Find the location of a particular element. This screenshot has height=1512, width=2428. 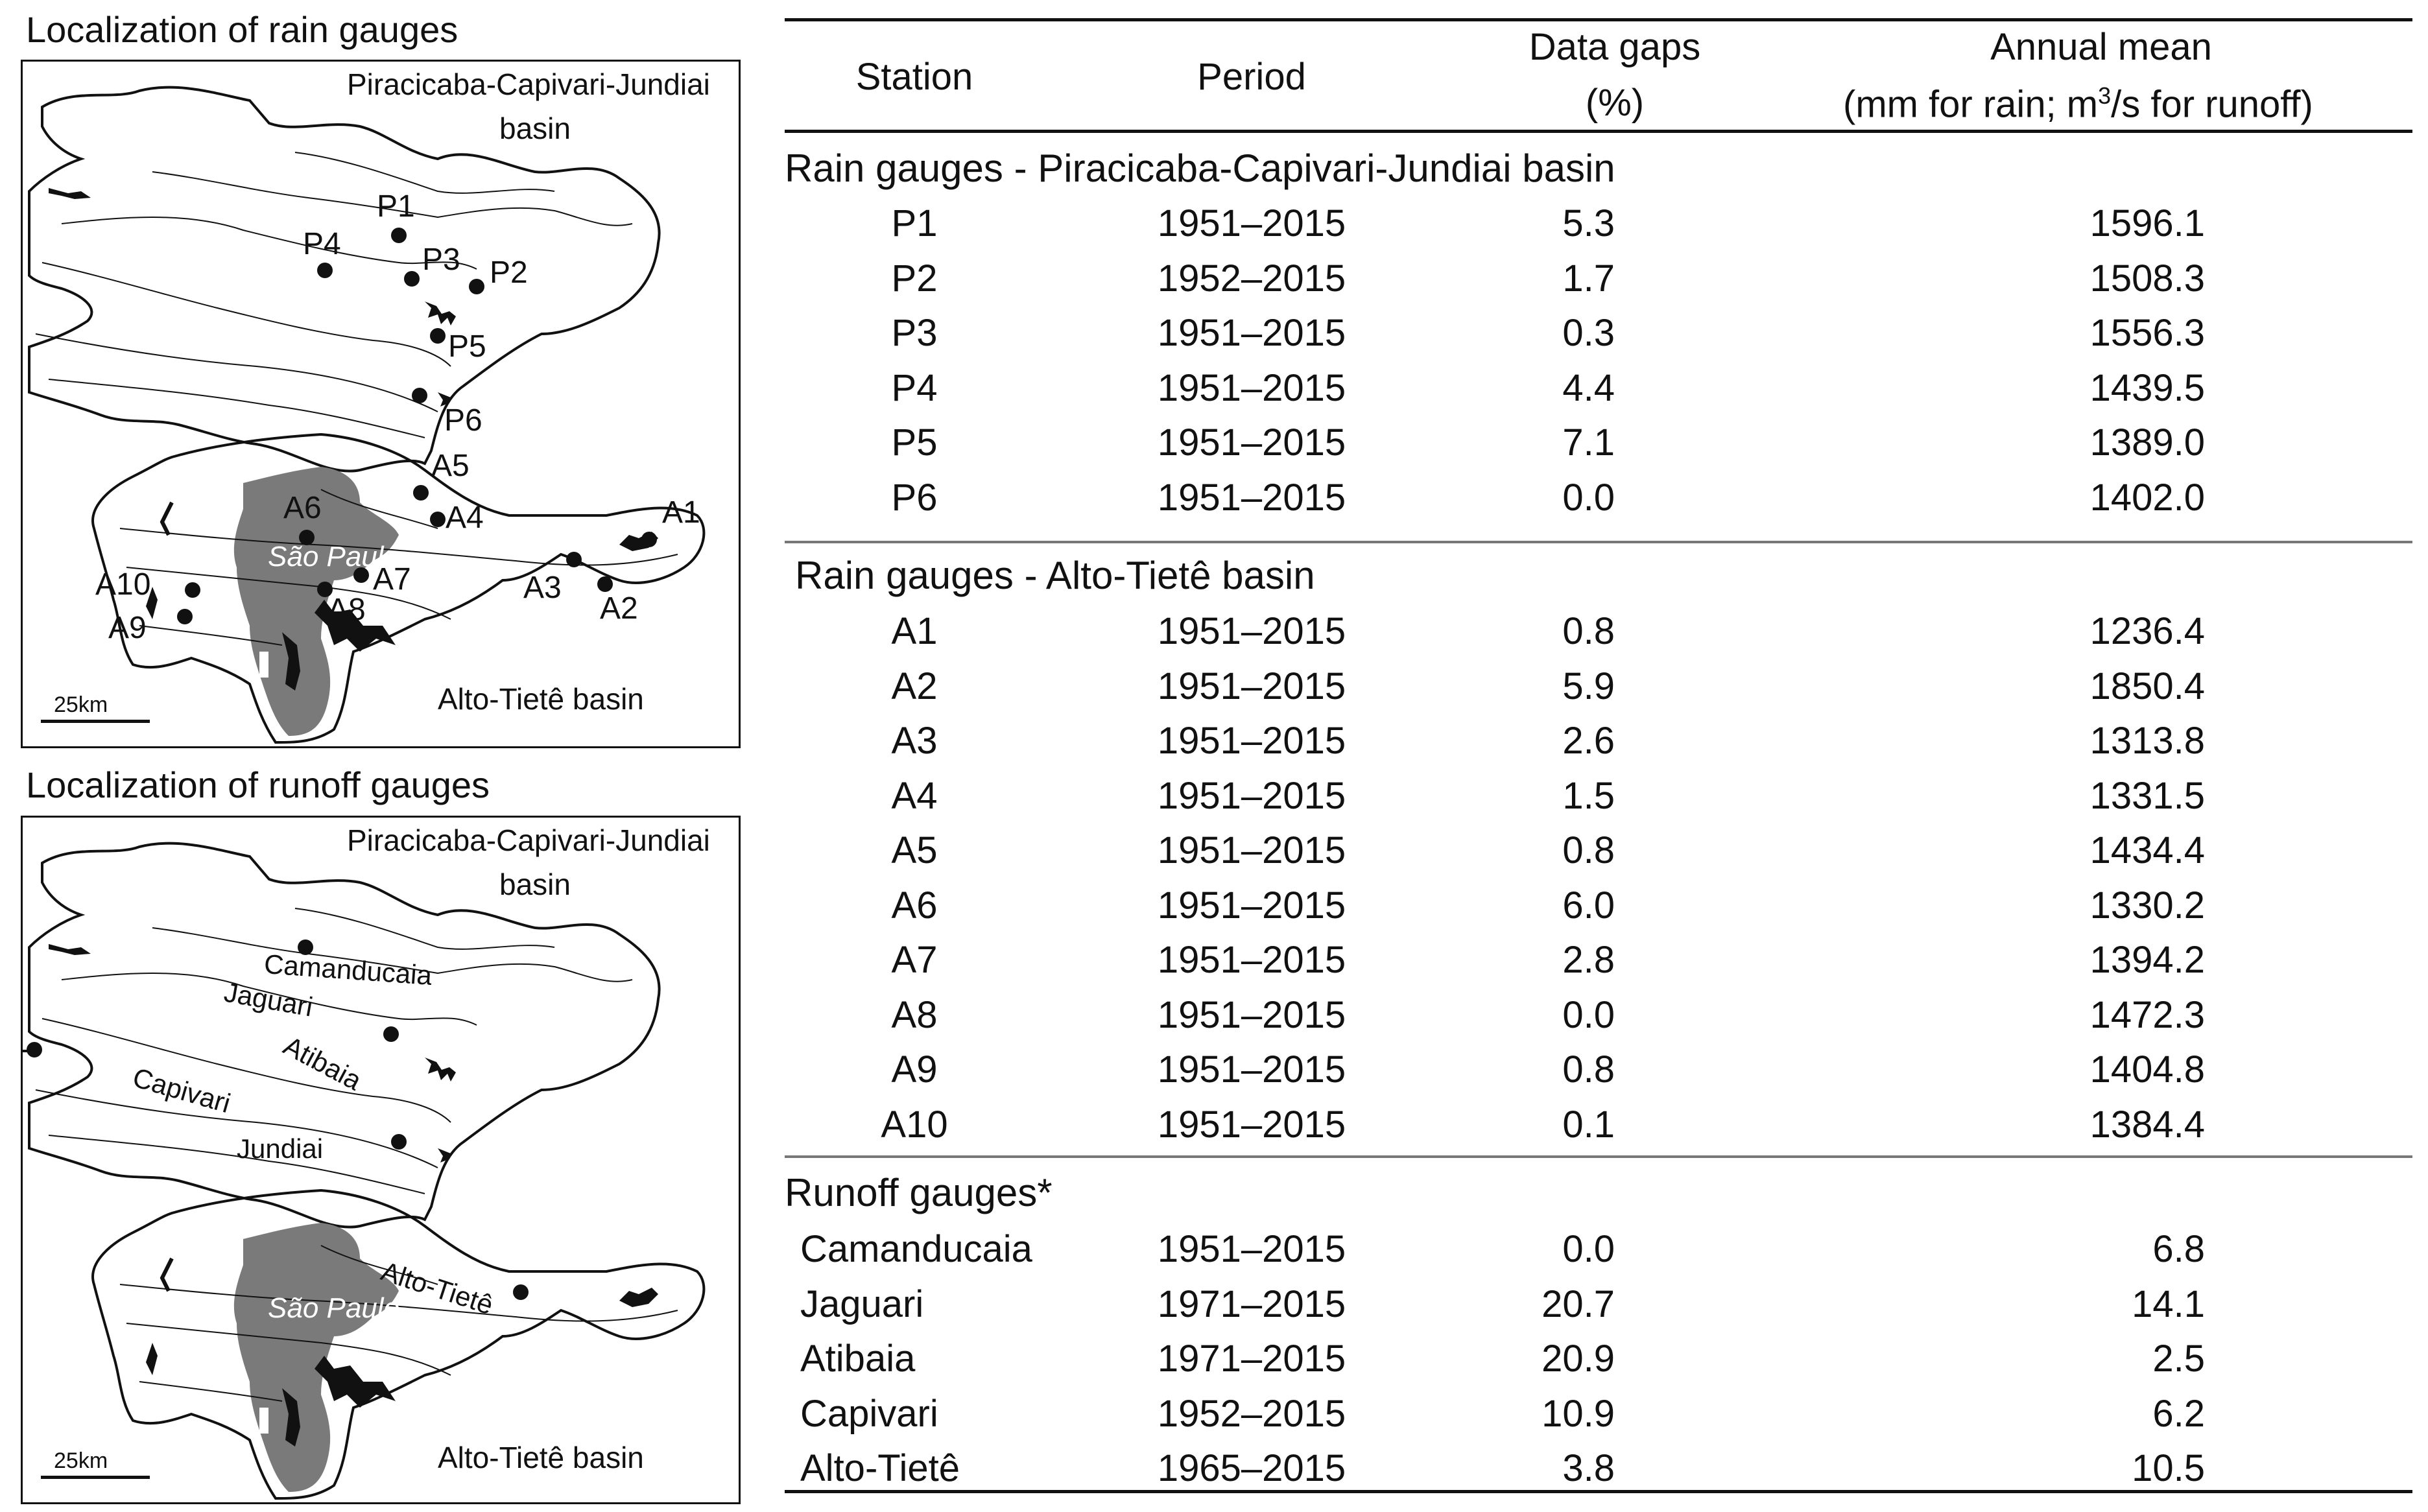

sao-paulo-area is located at coordinates (316, 601).